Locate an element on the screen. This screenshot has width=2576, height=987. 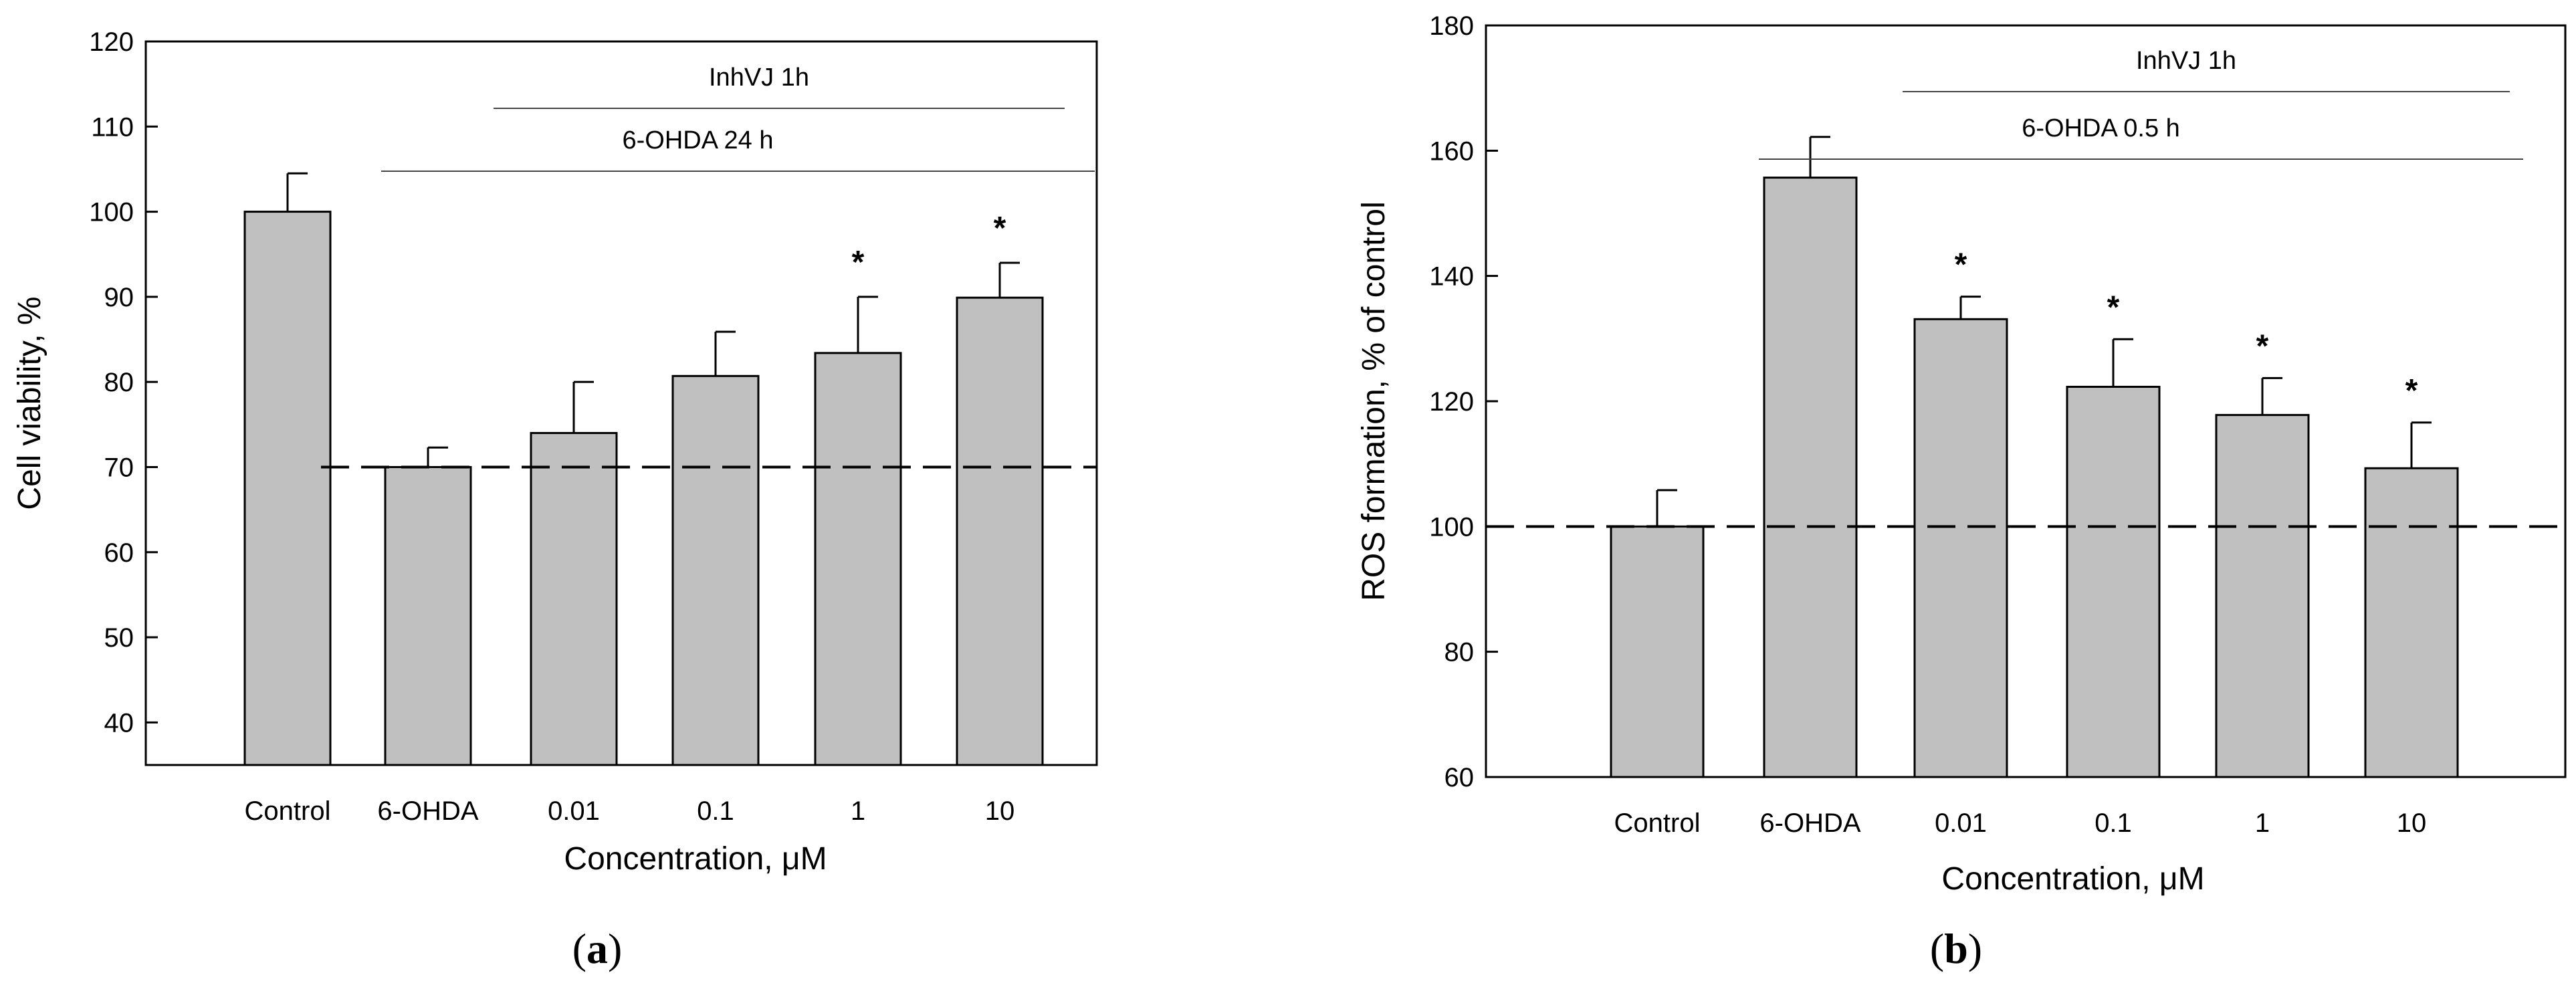
panel-label-letter: b is located at coordinates (1956, 949).